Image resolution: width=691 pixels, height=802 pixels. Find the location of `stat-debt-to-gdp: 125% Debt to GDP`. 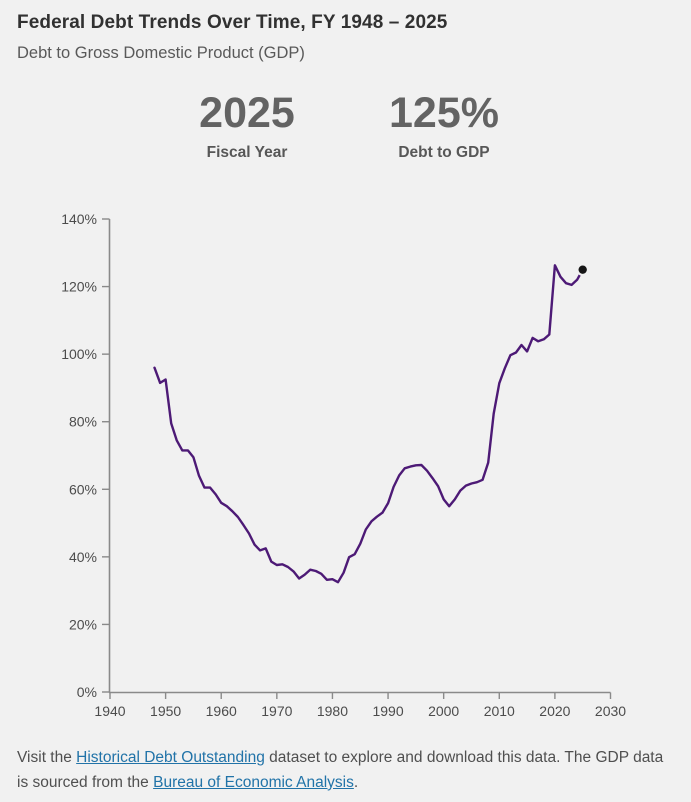

stat-debt-to-gdp: 125% Debt to GDP is located at coordinates (444, 127).